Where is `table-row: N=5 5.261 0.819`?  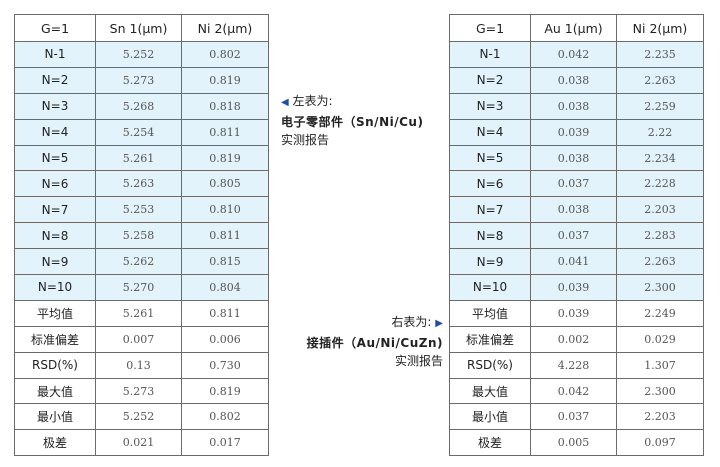
table-row: N=5 5.261 0.819 is located at coordinates (141, 158).